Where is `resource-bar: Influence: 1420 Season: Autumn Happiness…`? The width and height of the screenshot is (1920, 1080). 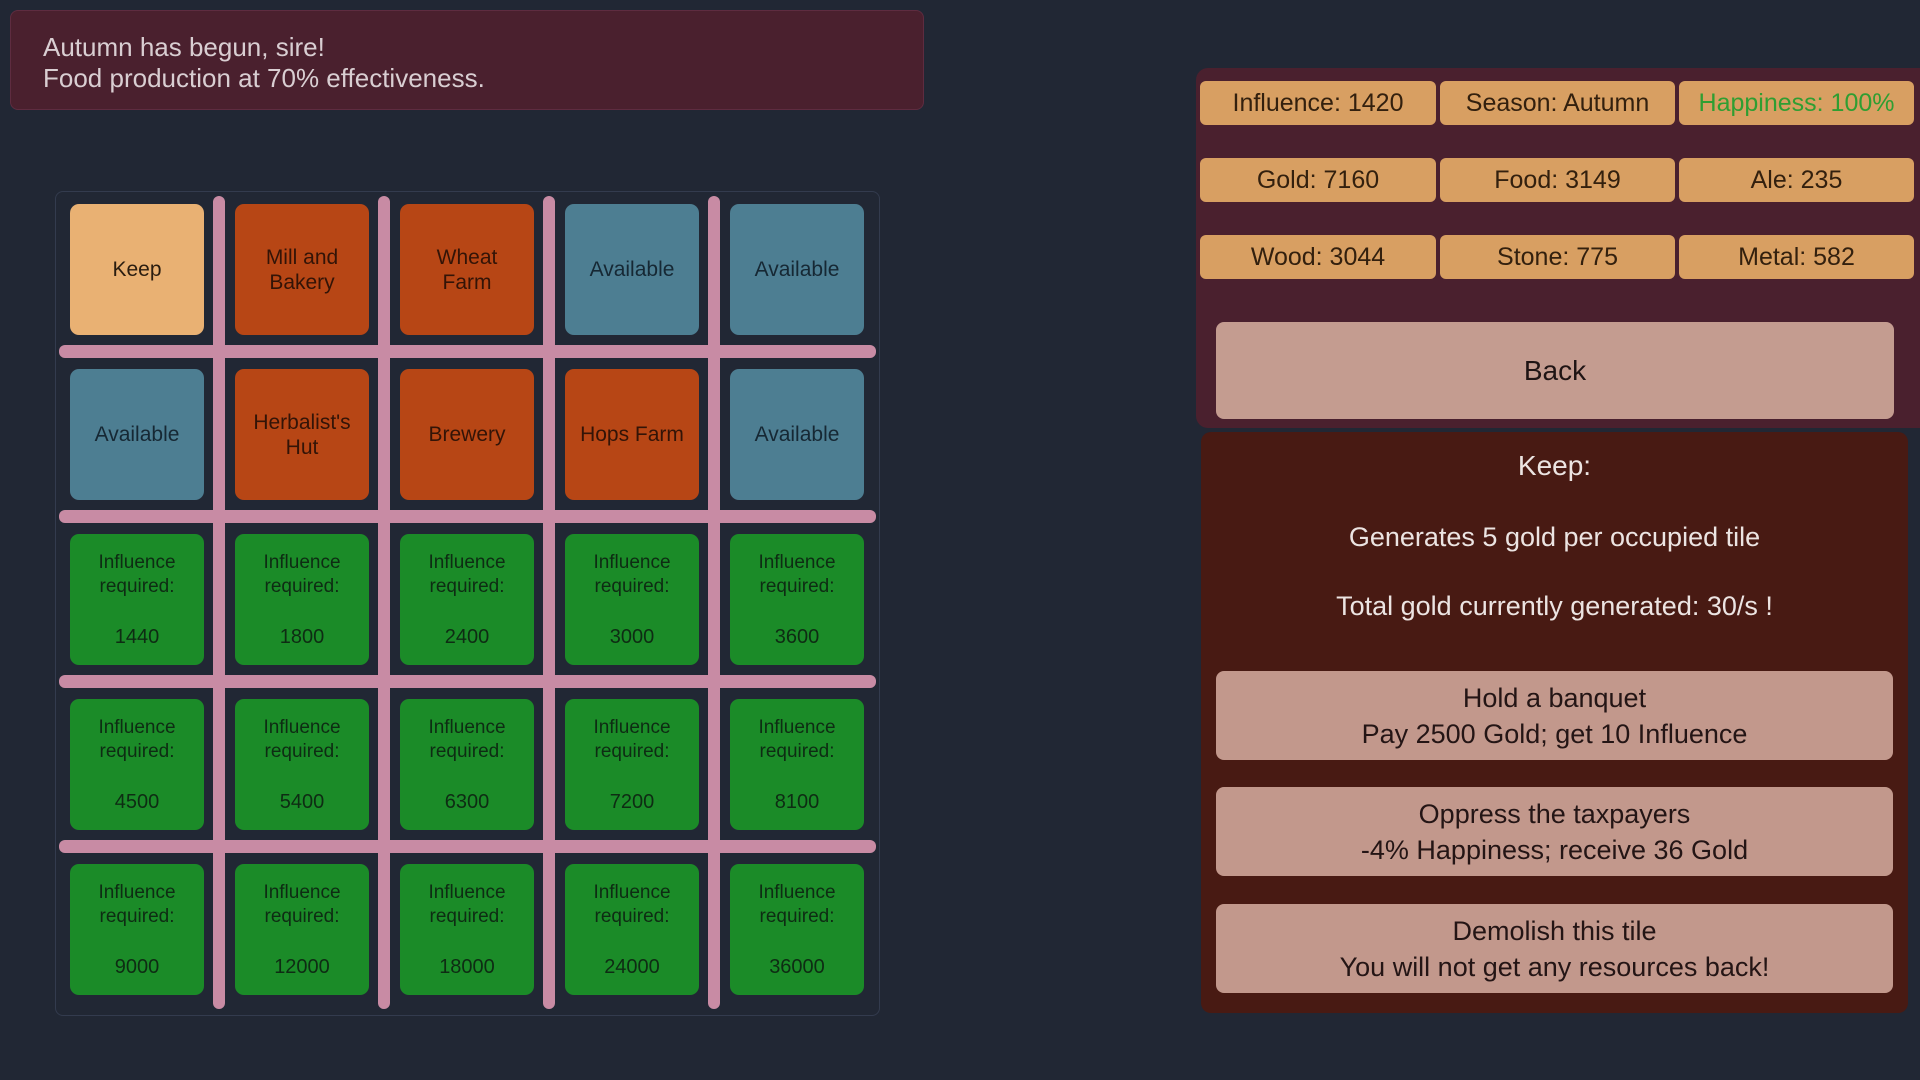
resource-bar: Influence: 1420 Season: Autumn Happiness… is located at coordinates (1558, 248).